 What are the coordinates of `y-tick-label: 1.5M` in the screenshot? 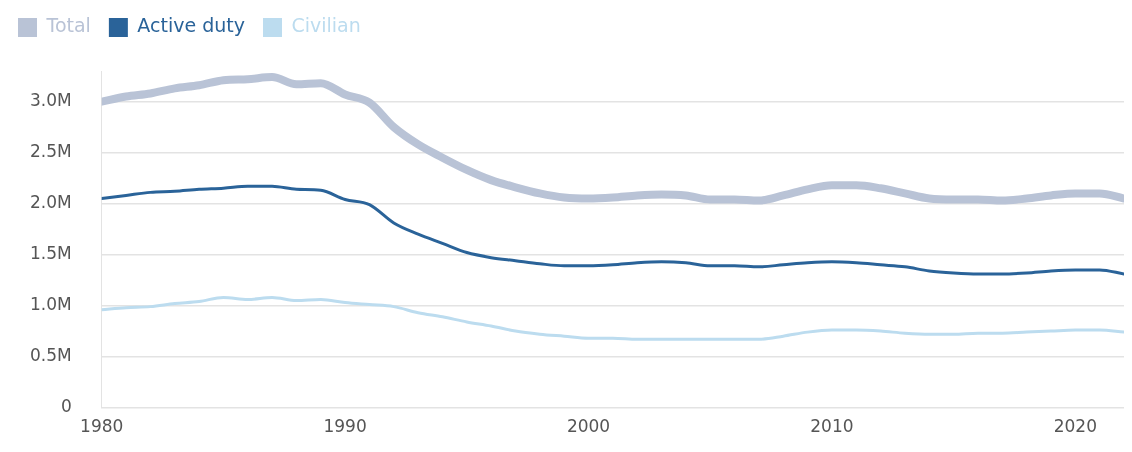 It's located at (51, 253).